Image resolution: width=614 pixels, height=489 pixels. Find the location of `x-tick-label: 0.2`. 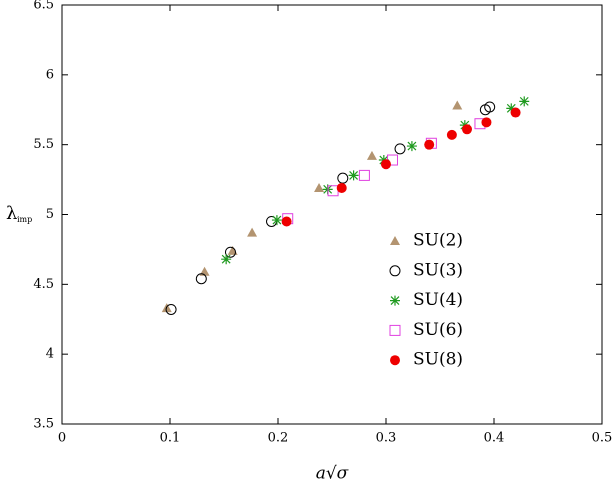

x-tick-label: 0.2 is located at coordinates (278, 438).